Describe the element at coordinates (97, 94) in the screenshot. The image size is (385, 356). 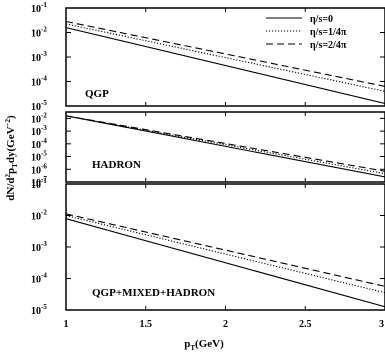
I see `panel-label: QGP` at that location.